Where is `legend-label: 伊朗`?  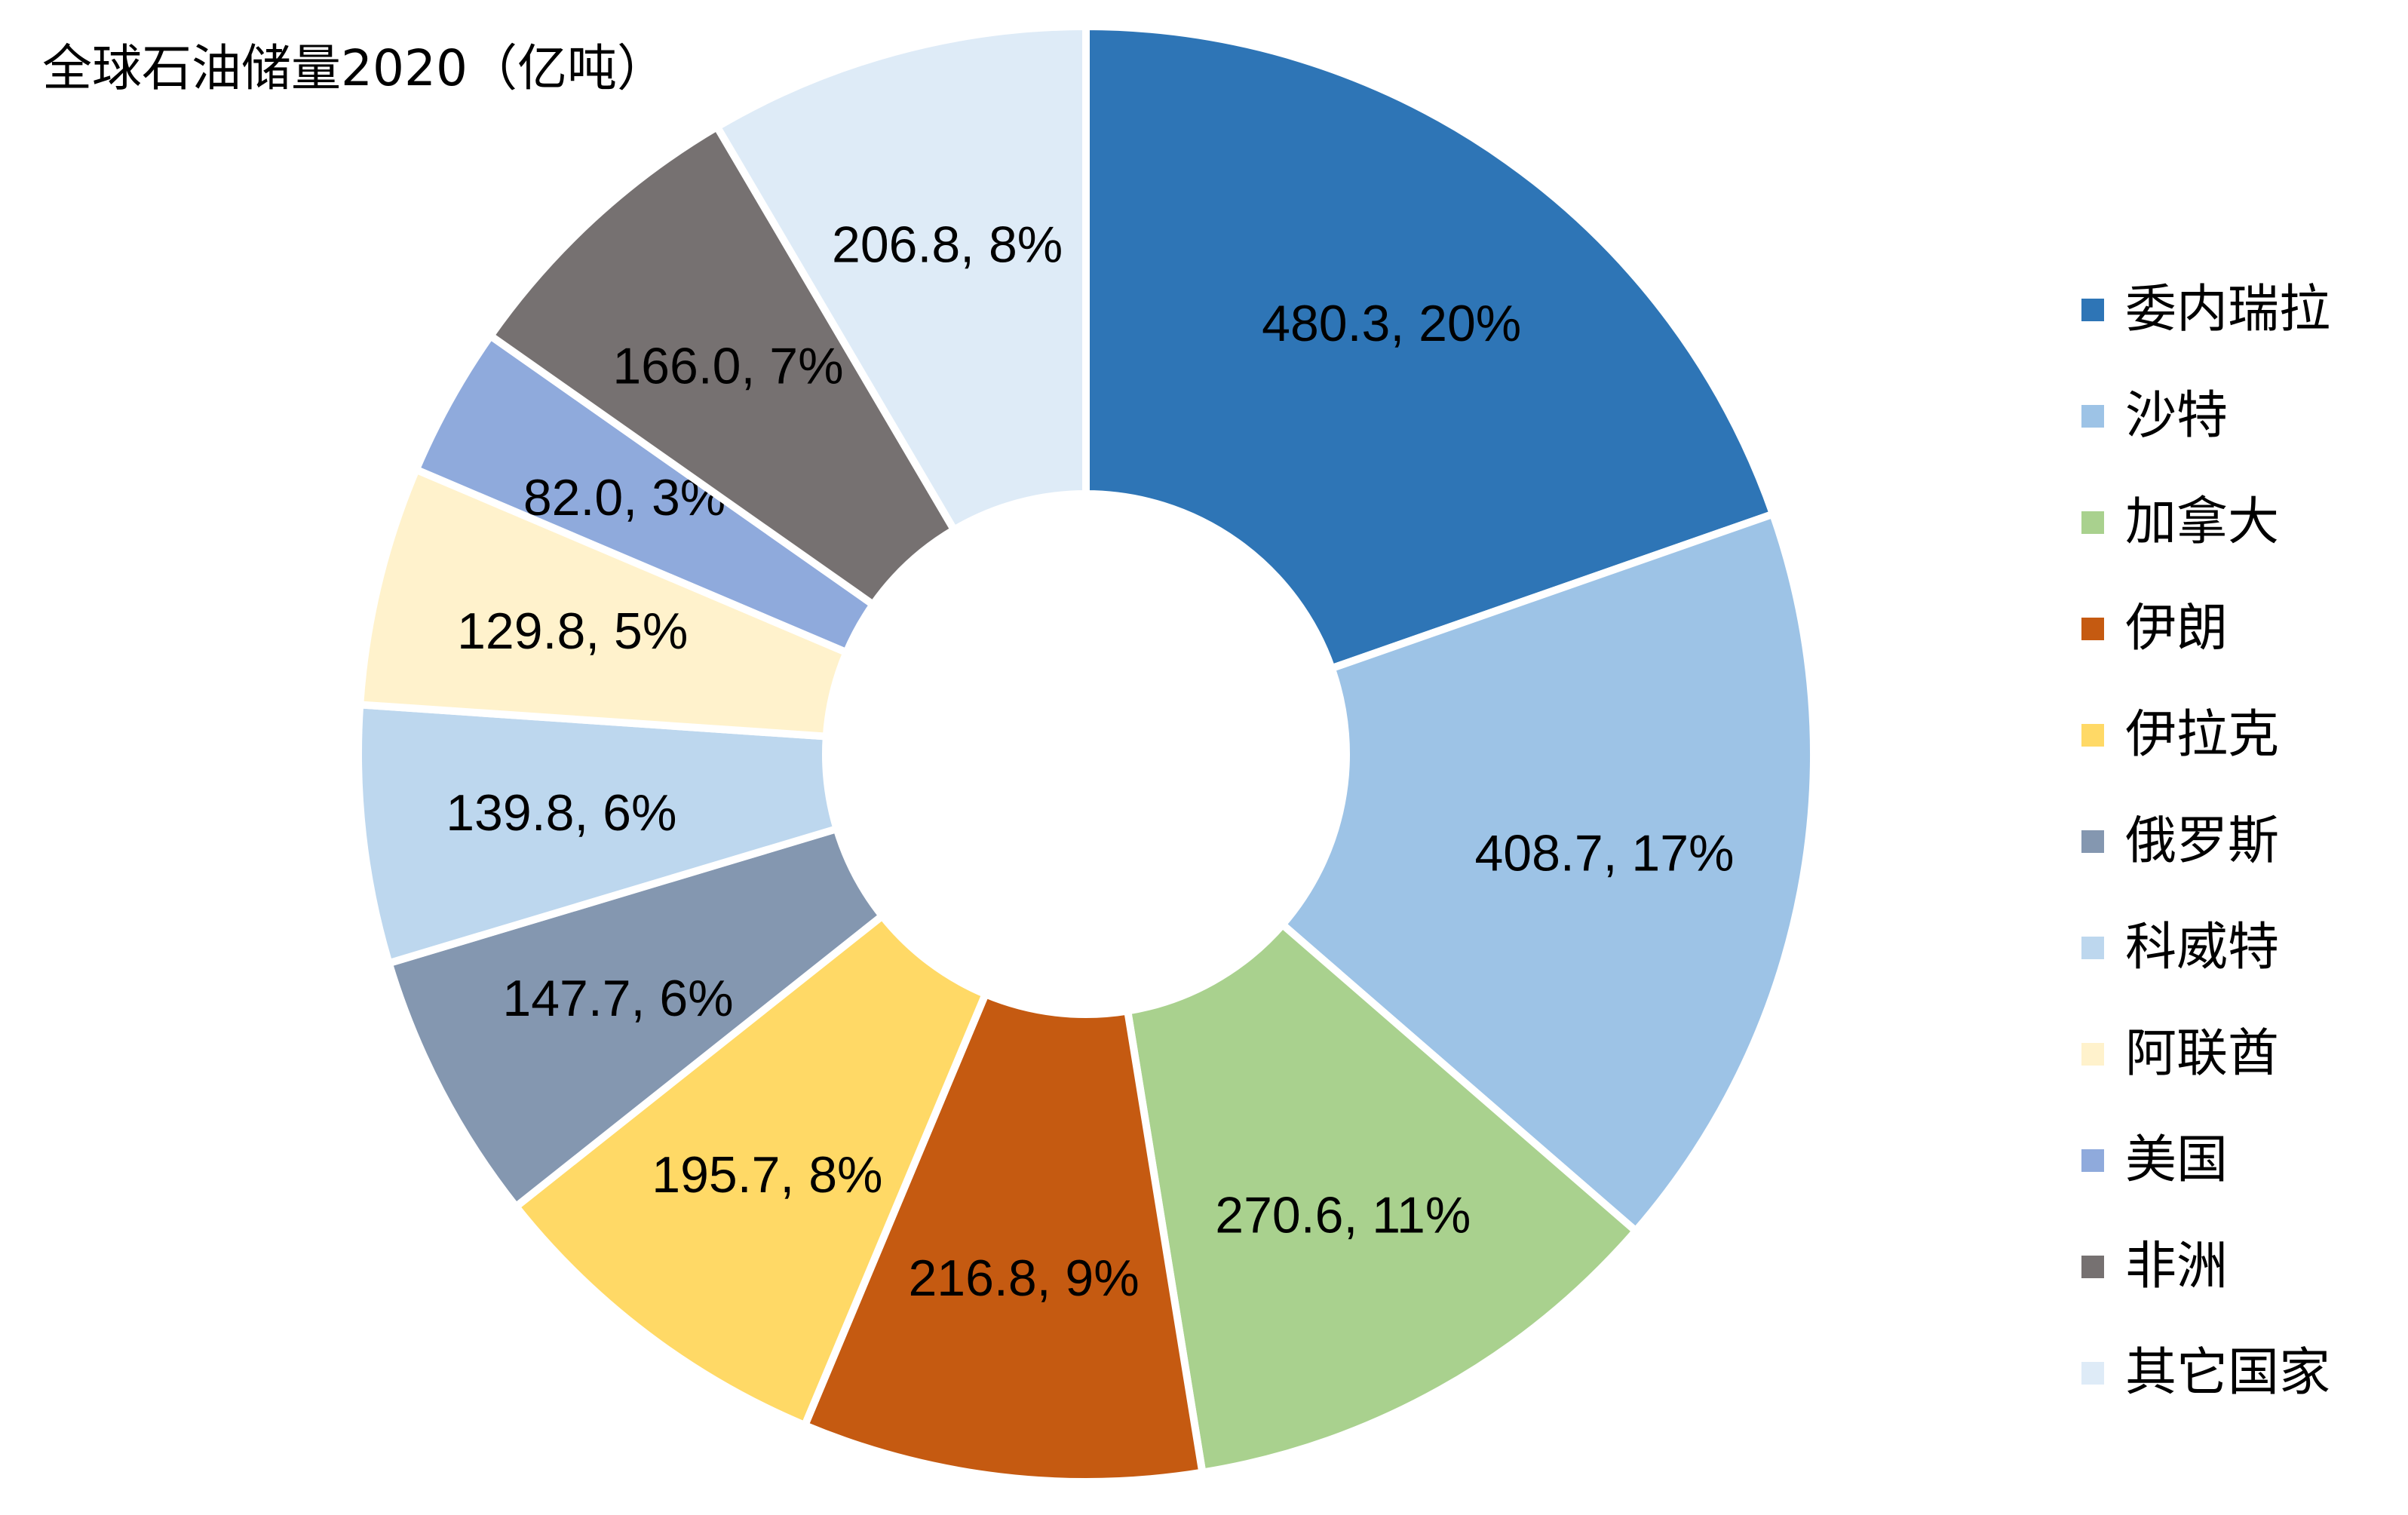 legend-label: 伊朗 is located at coordinates (2177, 628).